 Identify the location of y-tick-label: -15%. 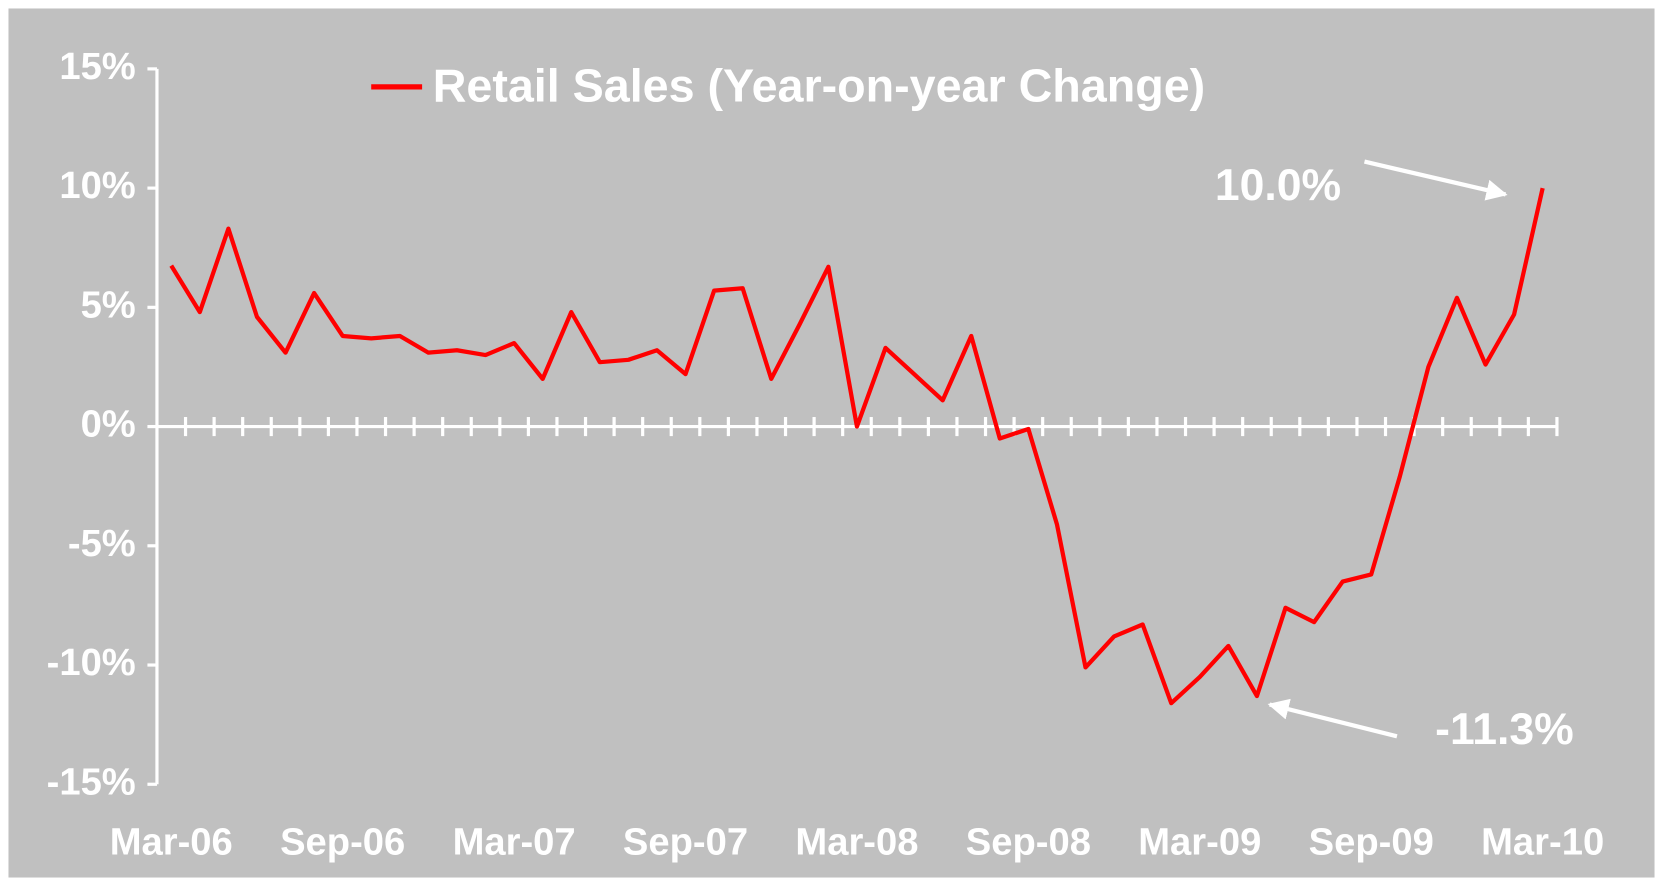
(91, 781).